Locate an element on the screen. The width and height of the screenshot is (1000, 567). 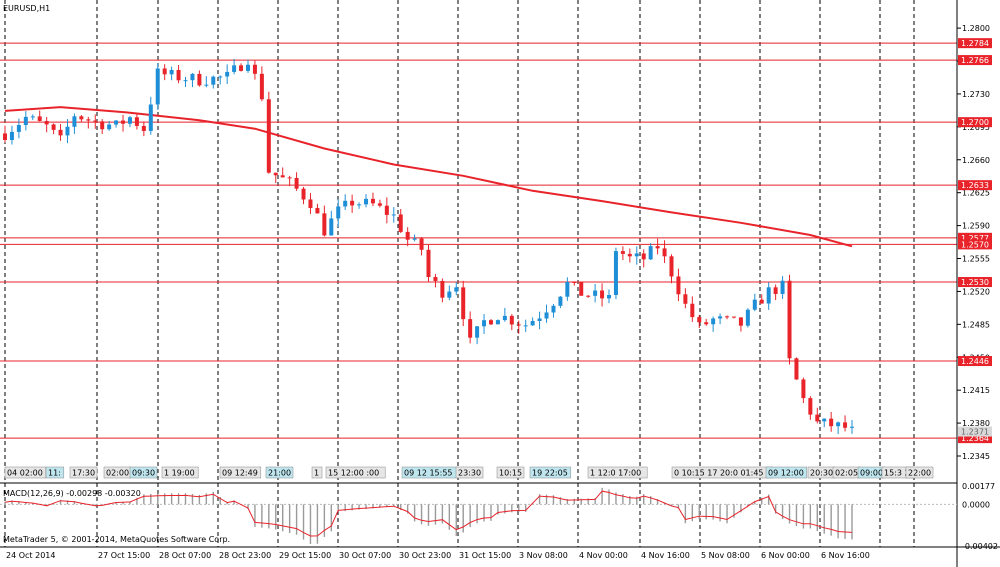
macd-tick-label: 0.0000 is located at coordinates (976, 504).